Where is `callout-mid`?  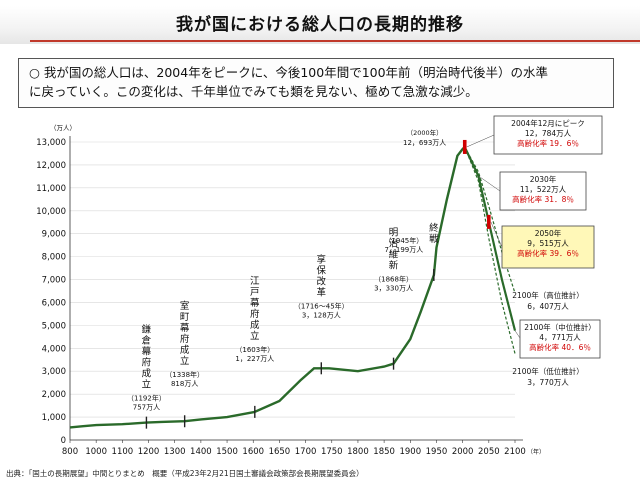 callout-mid is located at coordinates (560, 339).